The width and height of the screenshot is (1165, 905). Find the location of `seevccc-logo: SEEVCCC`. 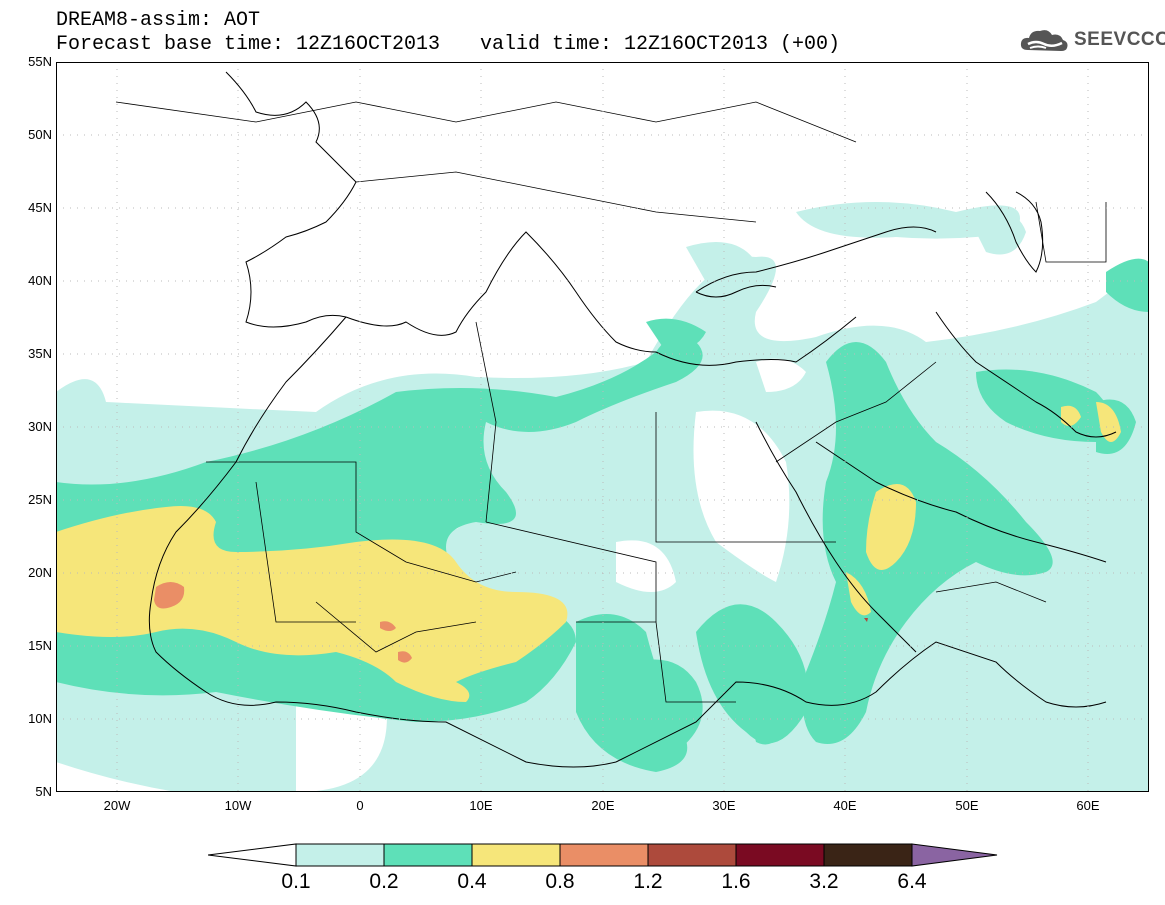

seevccc-logo: SEEVCCC is located at coordinates (1091, 40).